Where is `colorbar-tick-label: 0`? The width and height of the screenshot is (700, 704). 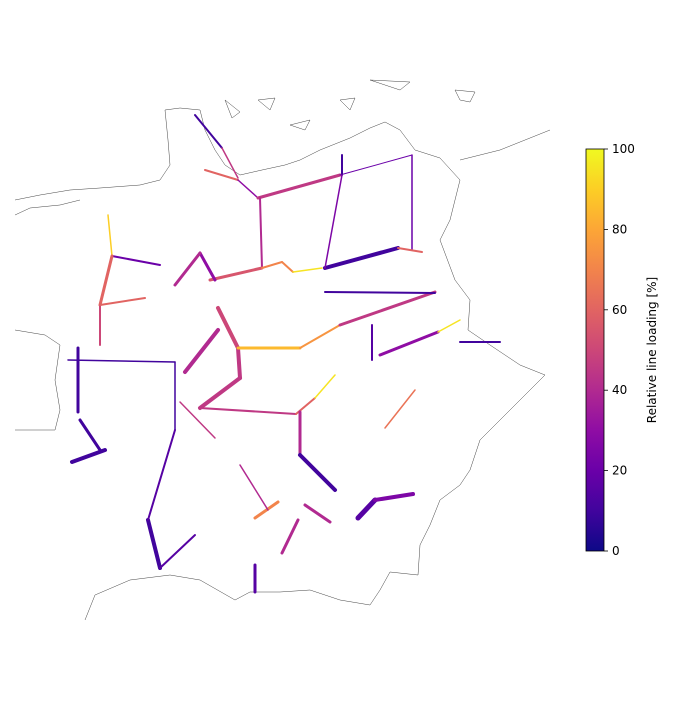
colorbar-tick-label: 0 is located at coordinates (616, 551).